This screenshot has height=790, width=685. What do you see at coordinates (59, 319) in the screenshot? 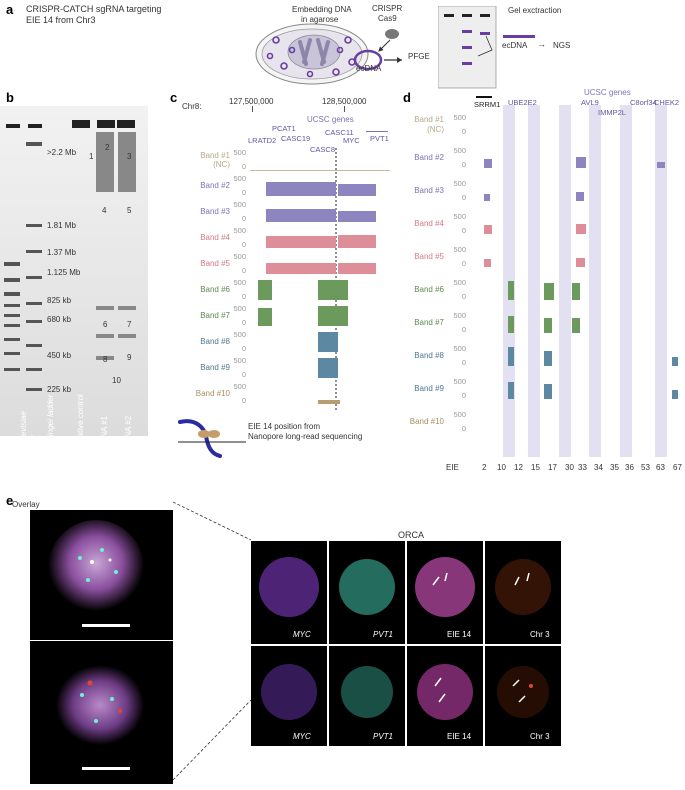
I see `size-label-680: 680 kb` at bounding box center [59, 319].